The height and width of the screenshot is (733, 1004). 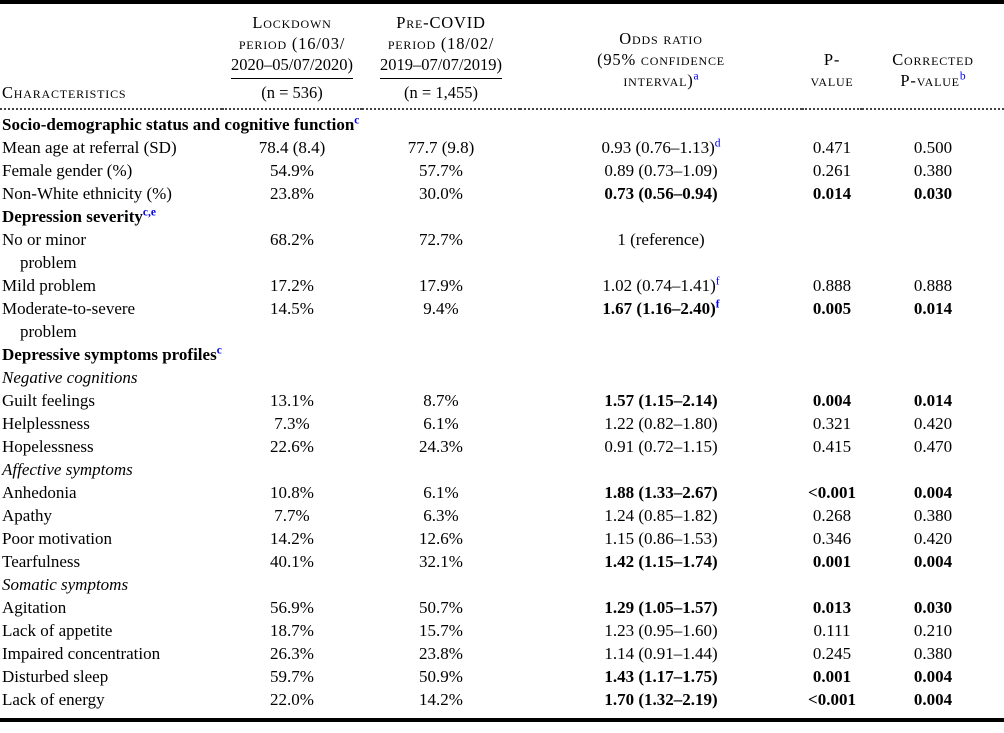 What do you see at coordinates (661, 170) in the screenshot?
I see `odds-ratio-value: 0.89 (0.73–1.09)` at bounding box center [661, 170].